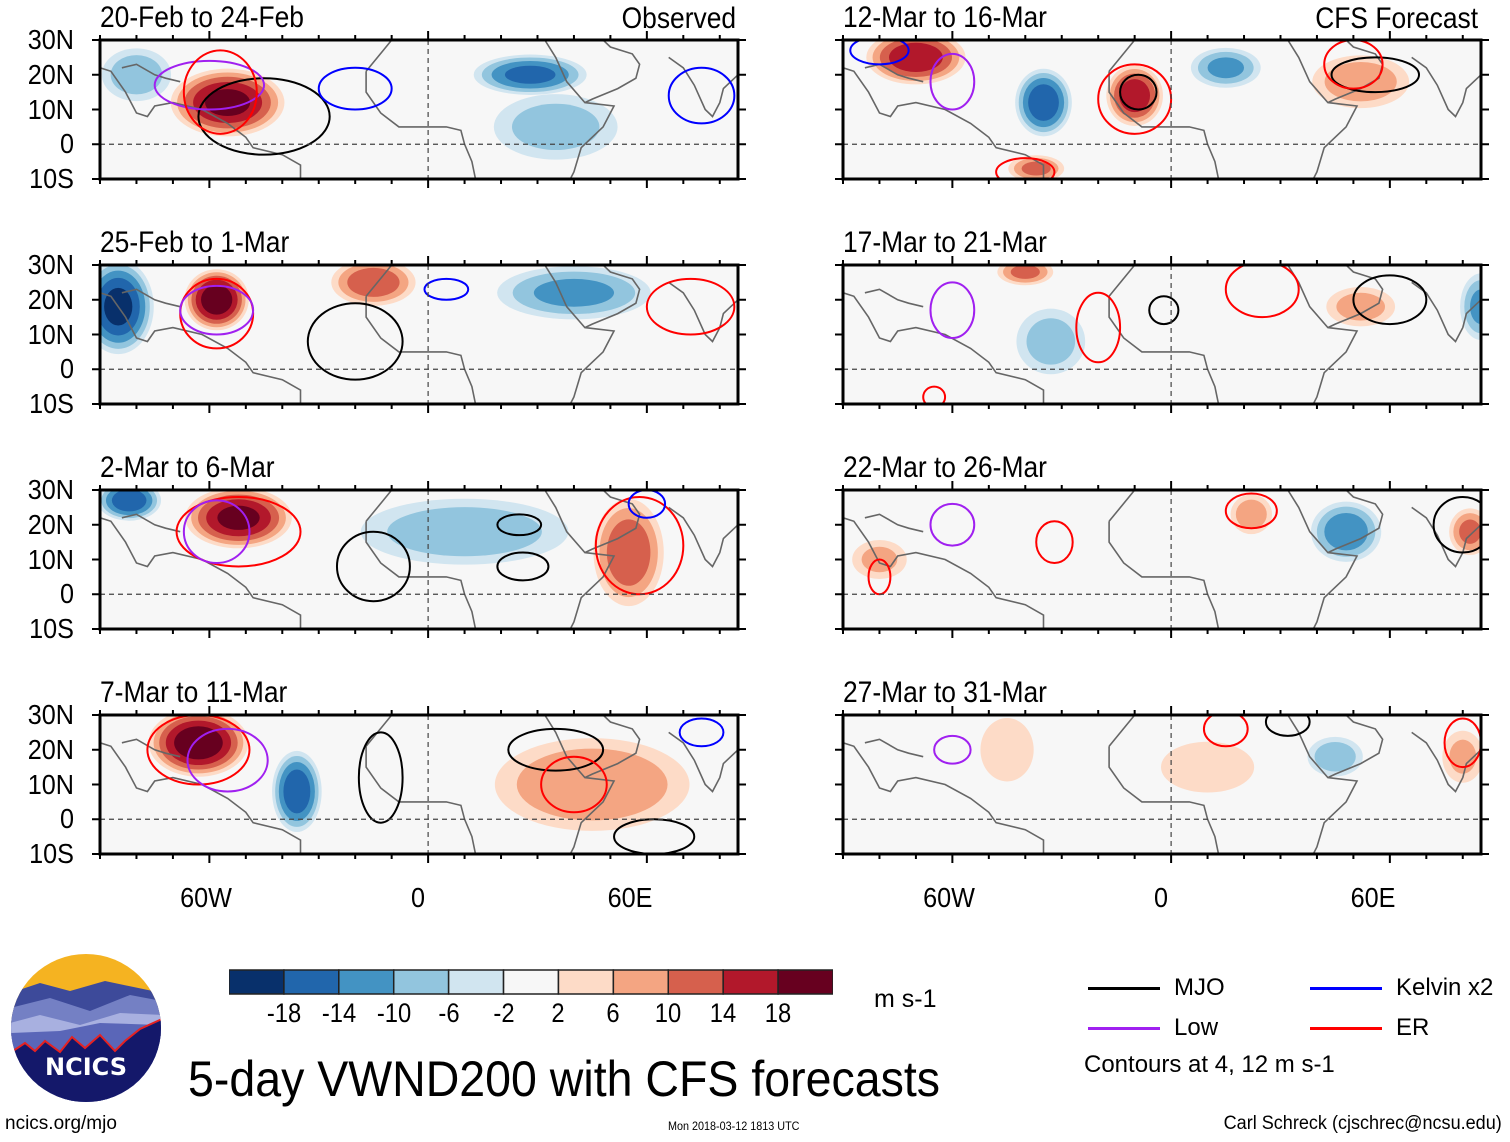  Describe the element at coordinates (187, 467) in the screenshot. I see `panel-title: 2-Mar to 6-Mar` at that location.